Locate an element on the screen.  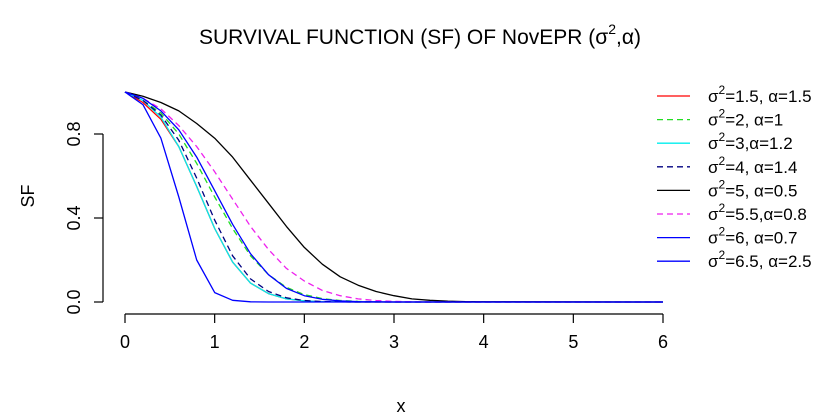
x-tick-label: 1 is located at coordinates (215, 342).